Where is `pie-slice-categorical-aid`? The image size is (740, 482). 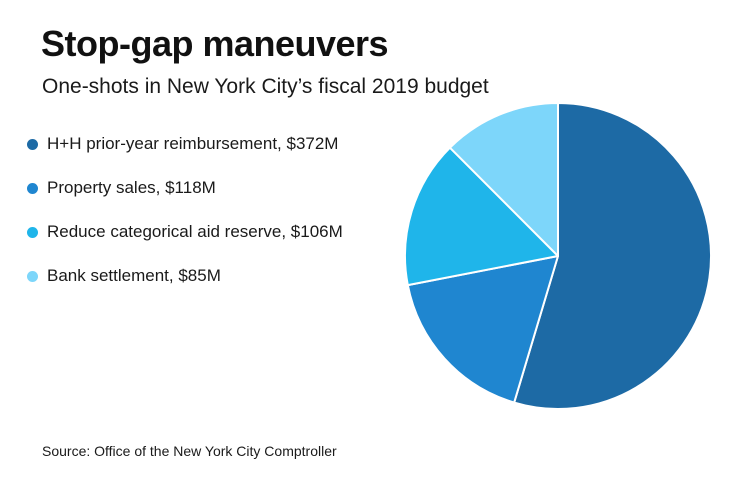
pie-slice-categorical-aid is located at coordinates (481, 216).